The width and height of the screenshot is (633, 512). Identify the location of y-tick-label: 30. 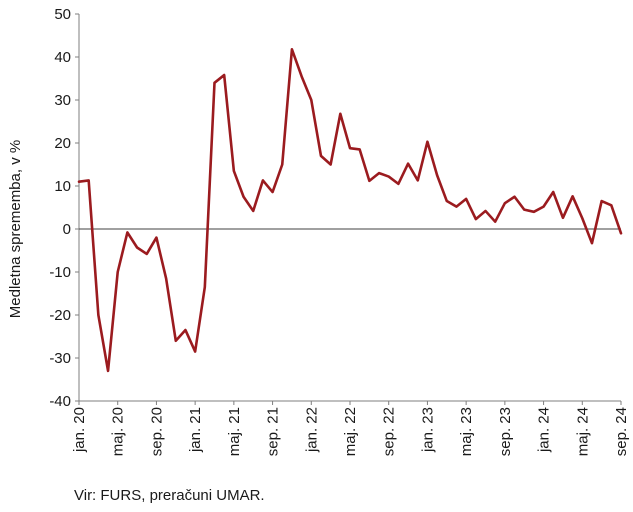
(62, 100).